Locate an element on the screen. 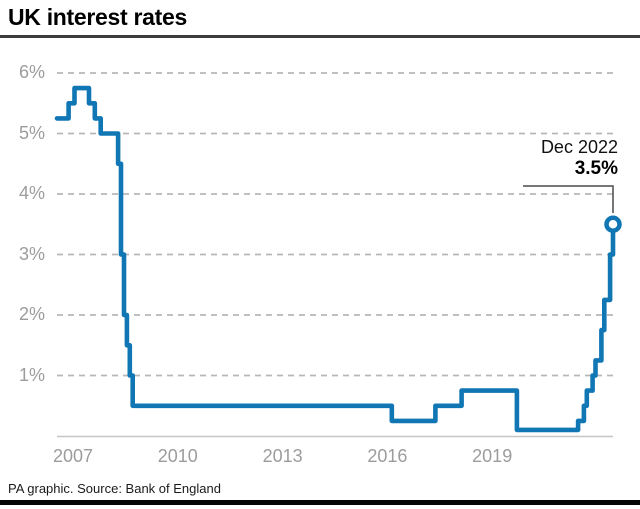  x-axis-tick-2013: 2013 is located at coordinates (282, 456).